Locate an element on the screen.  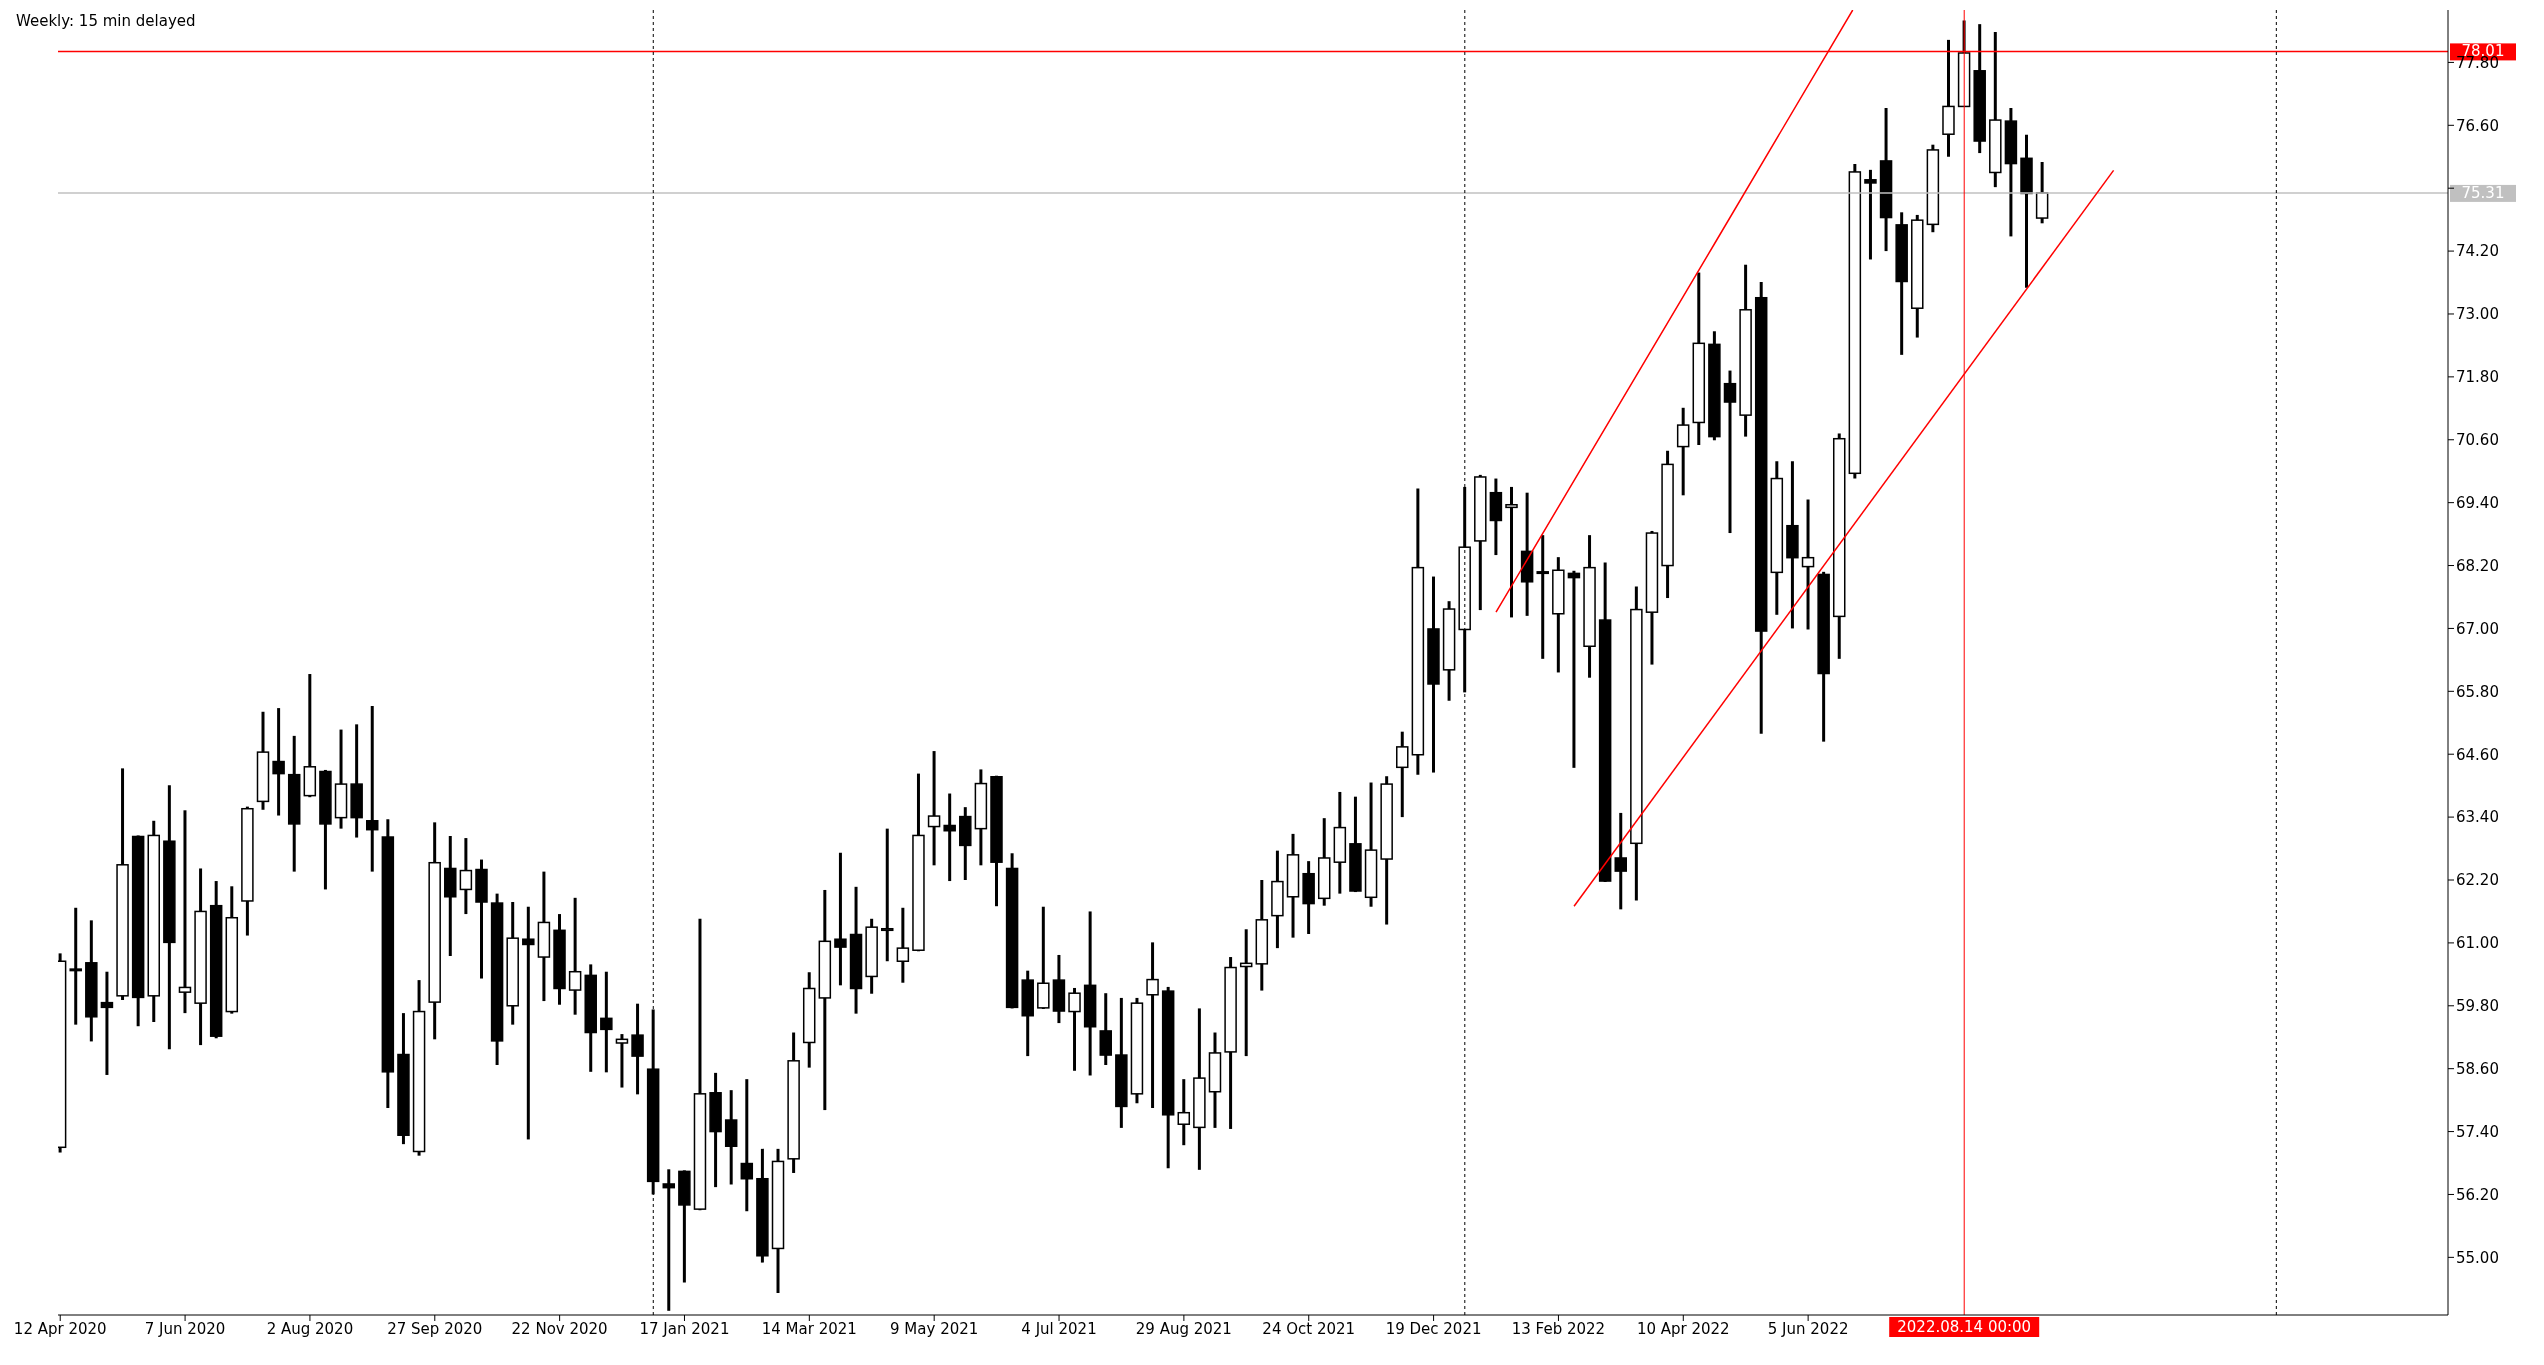
x-tick-label: 2 Aug 2020 is located at coordinates (310, 1328).